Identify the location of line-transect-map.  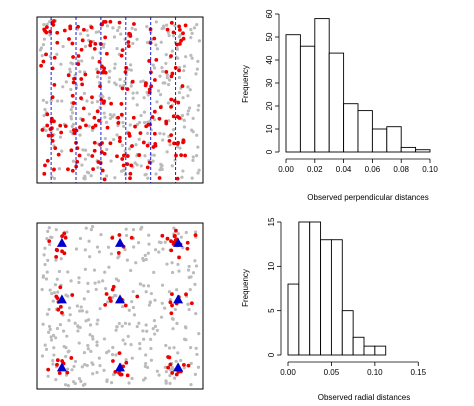
(120, 100).